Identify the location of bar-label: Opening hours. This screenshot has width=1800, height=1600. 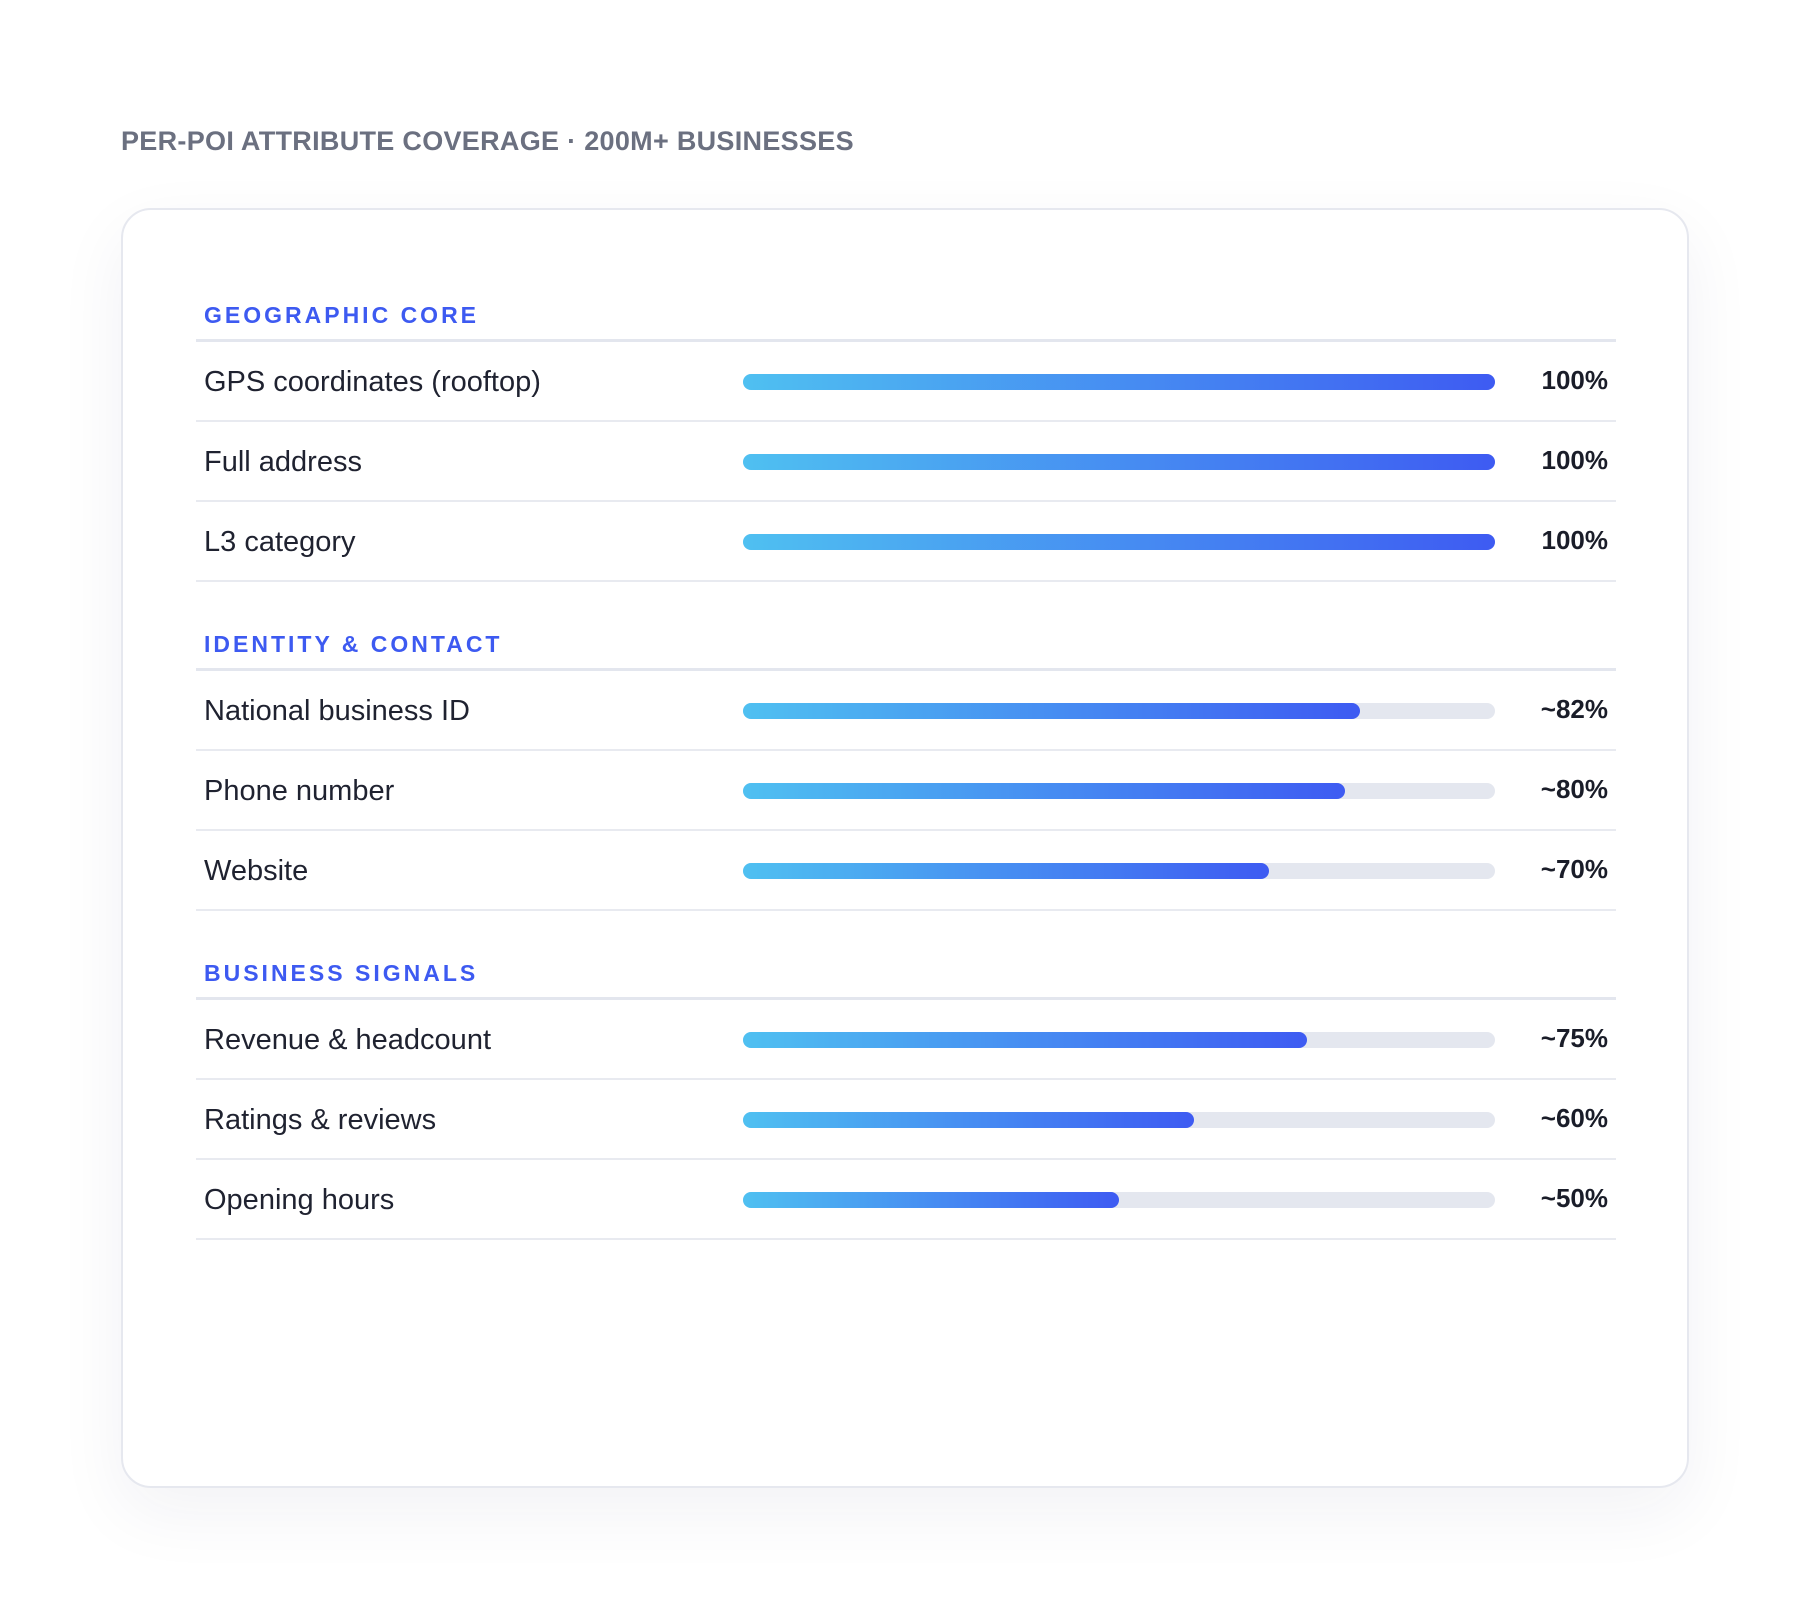
(299, 1200).